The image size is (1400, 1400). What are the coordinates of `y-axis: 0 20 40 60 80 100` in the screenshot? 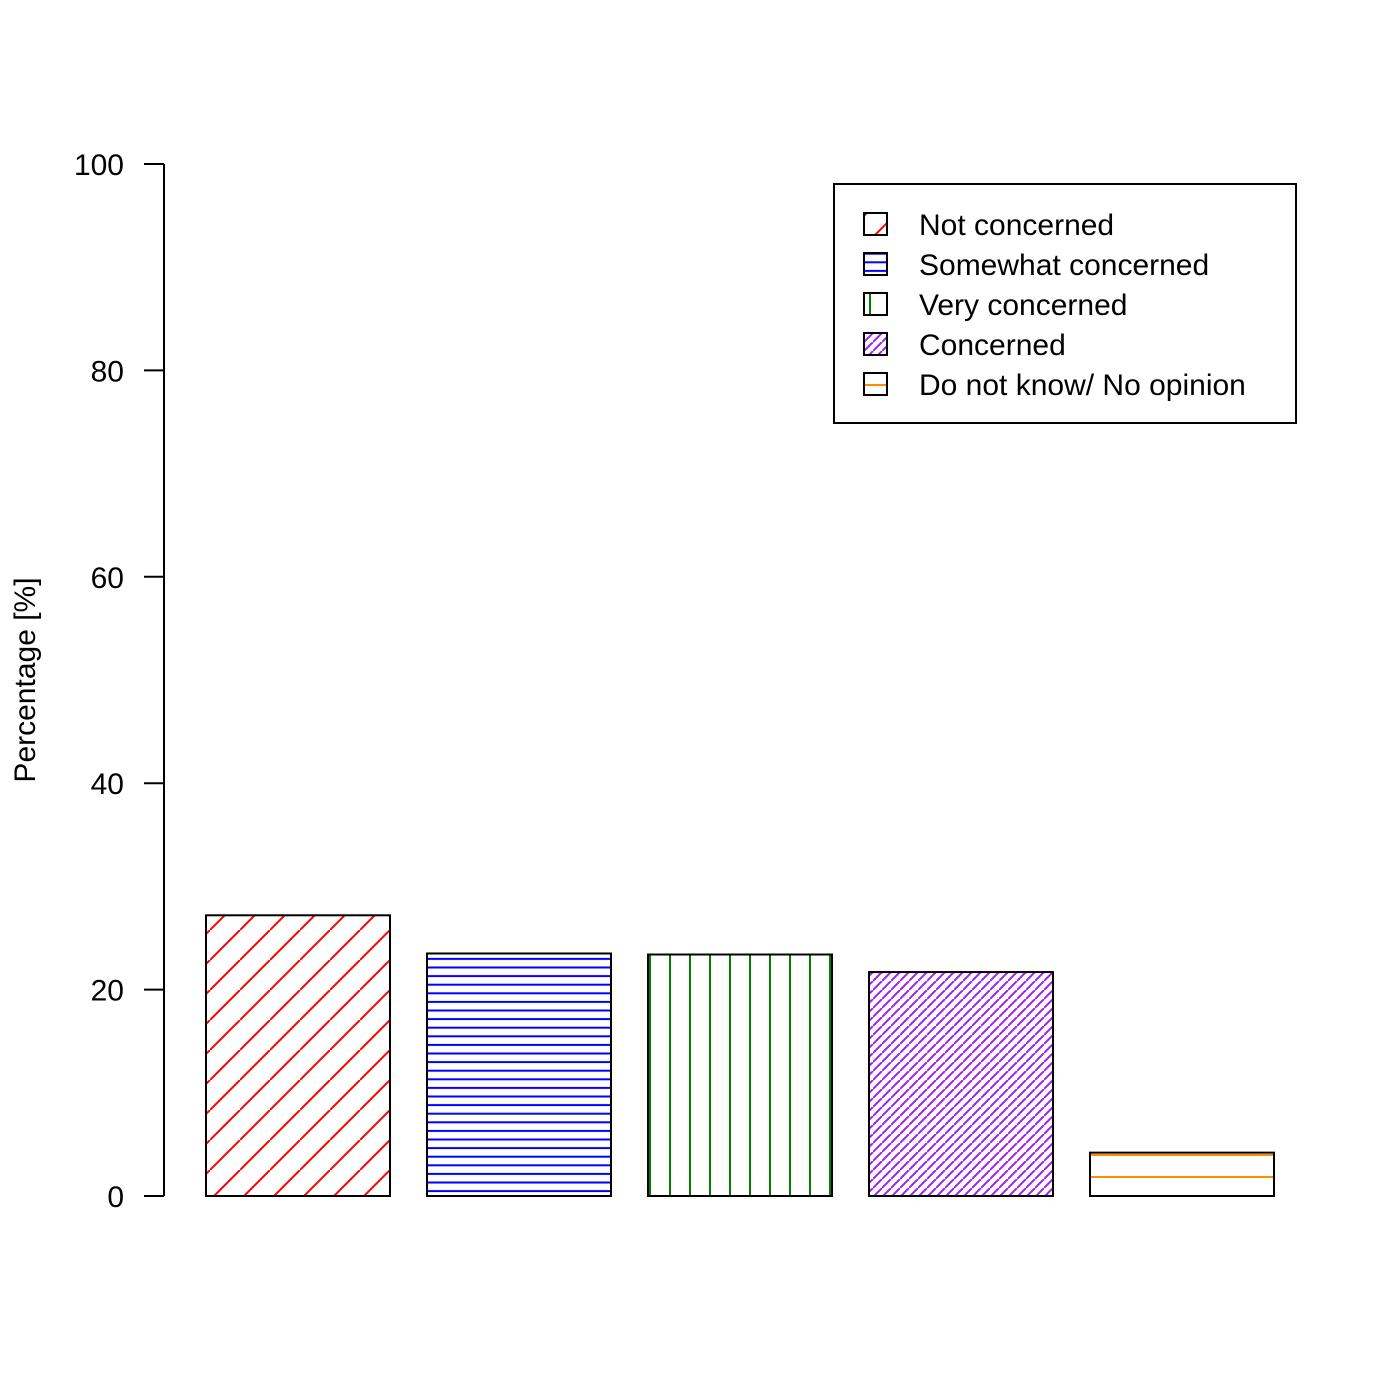 It's located at (119, 681).